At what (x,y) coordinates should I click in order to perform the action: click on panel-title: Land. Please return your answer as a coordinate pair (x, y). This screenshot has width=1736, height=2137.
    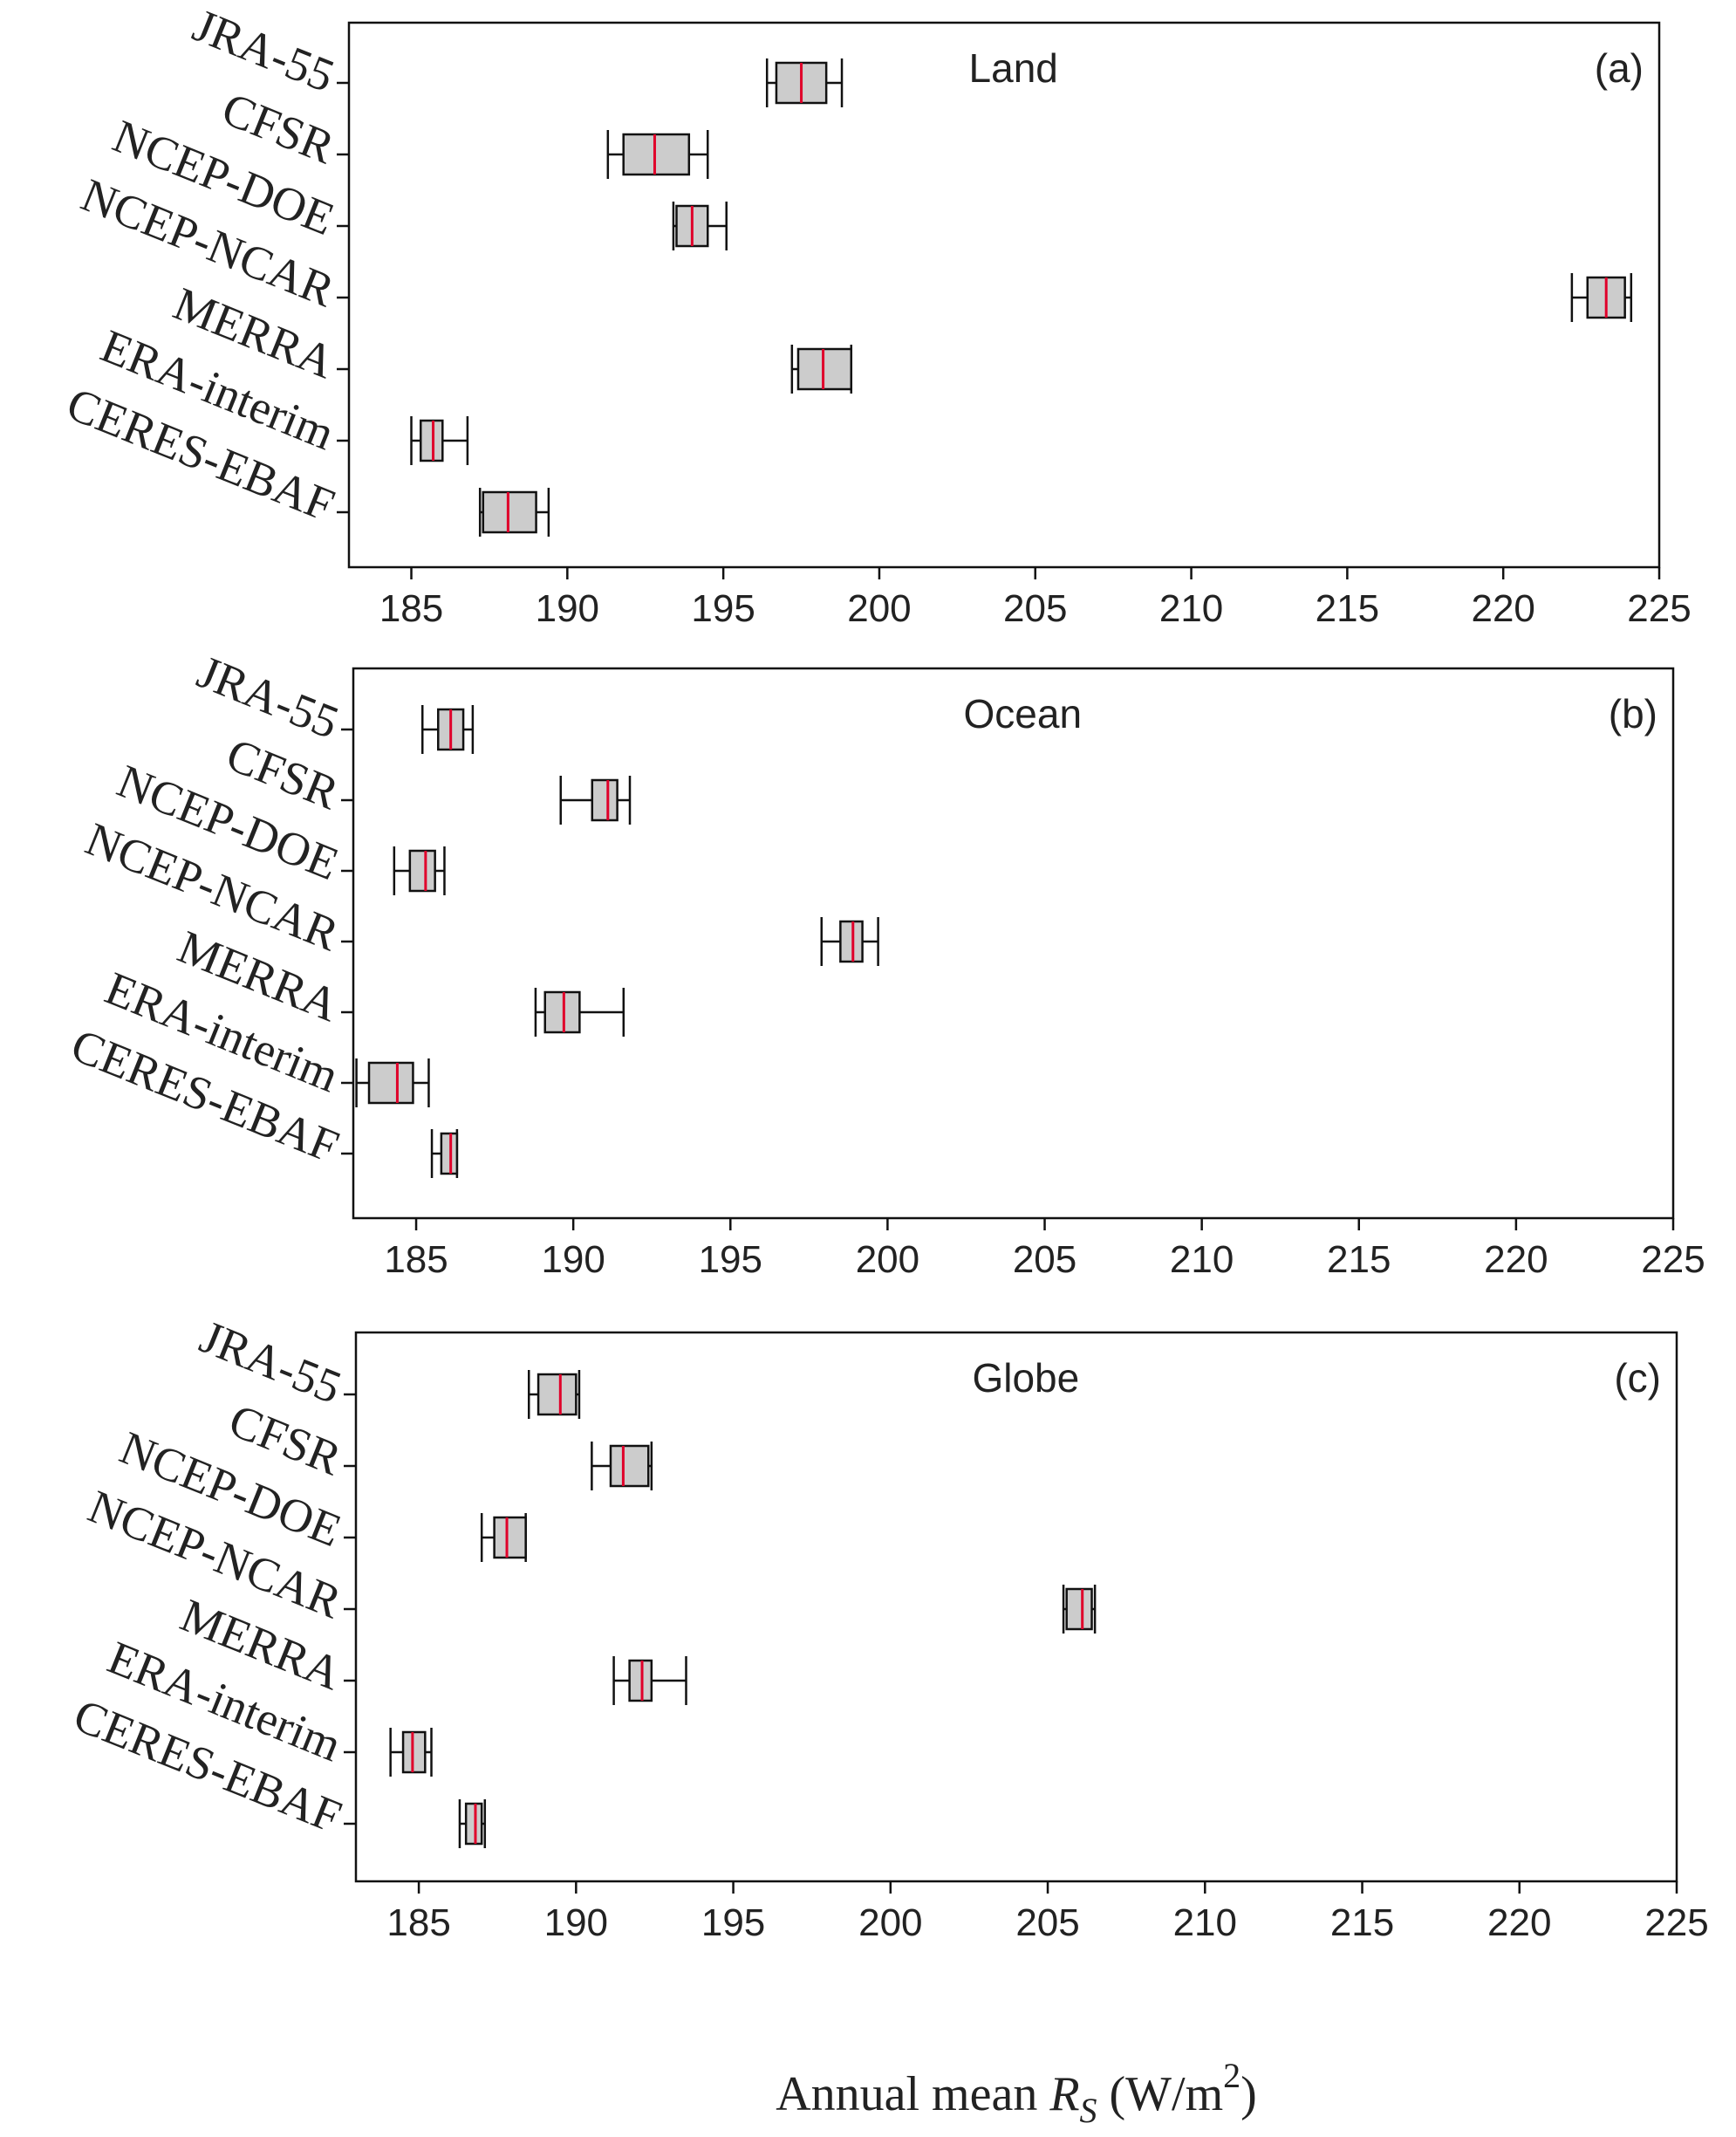
    Looking at the image, I should click on (1013, 68).